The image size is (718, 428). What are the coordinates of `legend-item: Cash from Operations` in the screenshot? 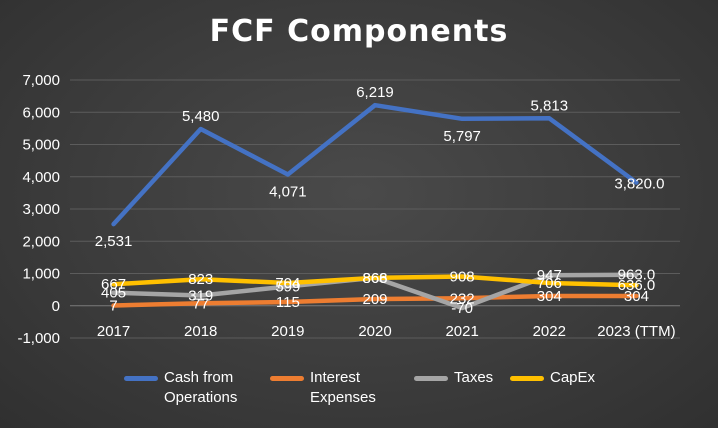 It's located at (180, 388).